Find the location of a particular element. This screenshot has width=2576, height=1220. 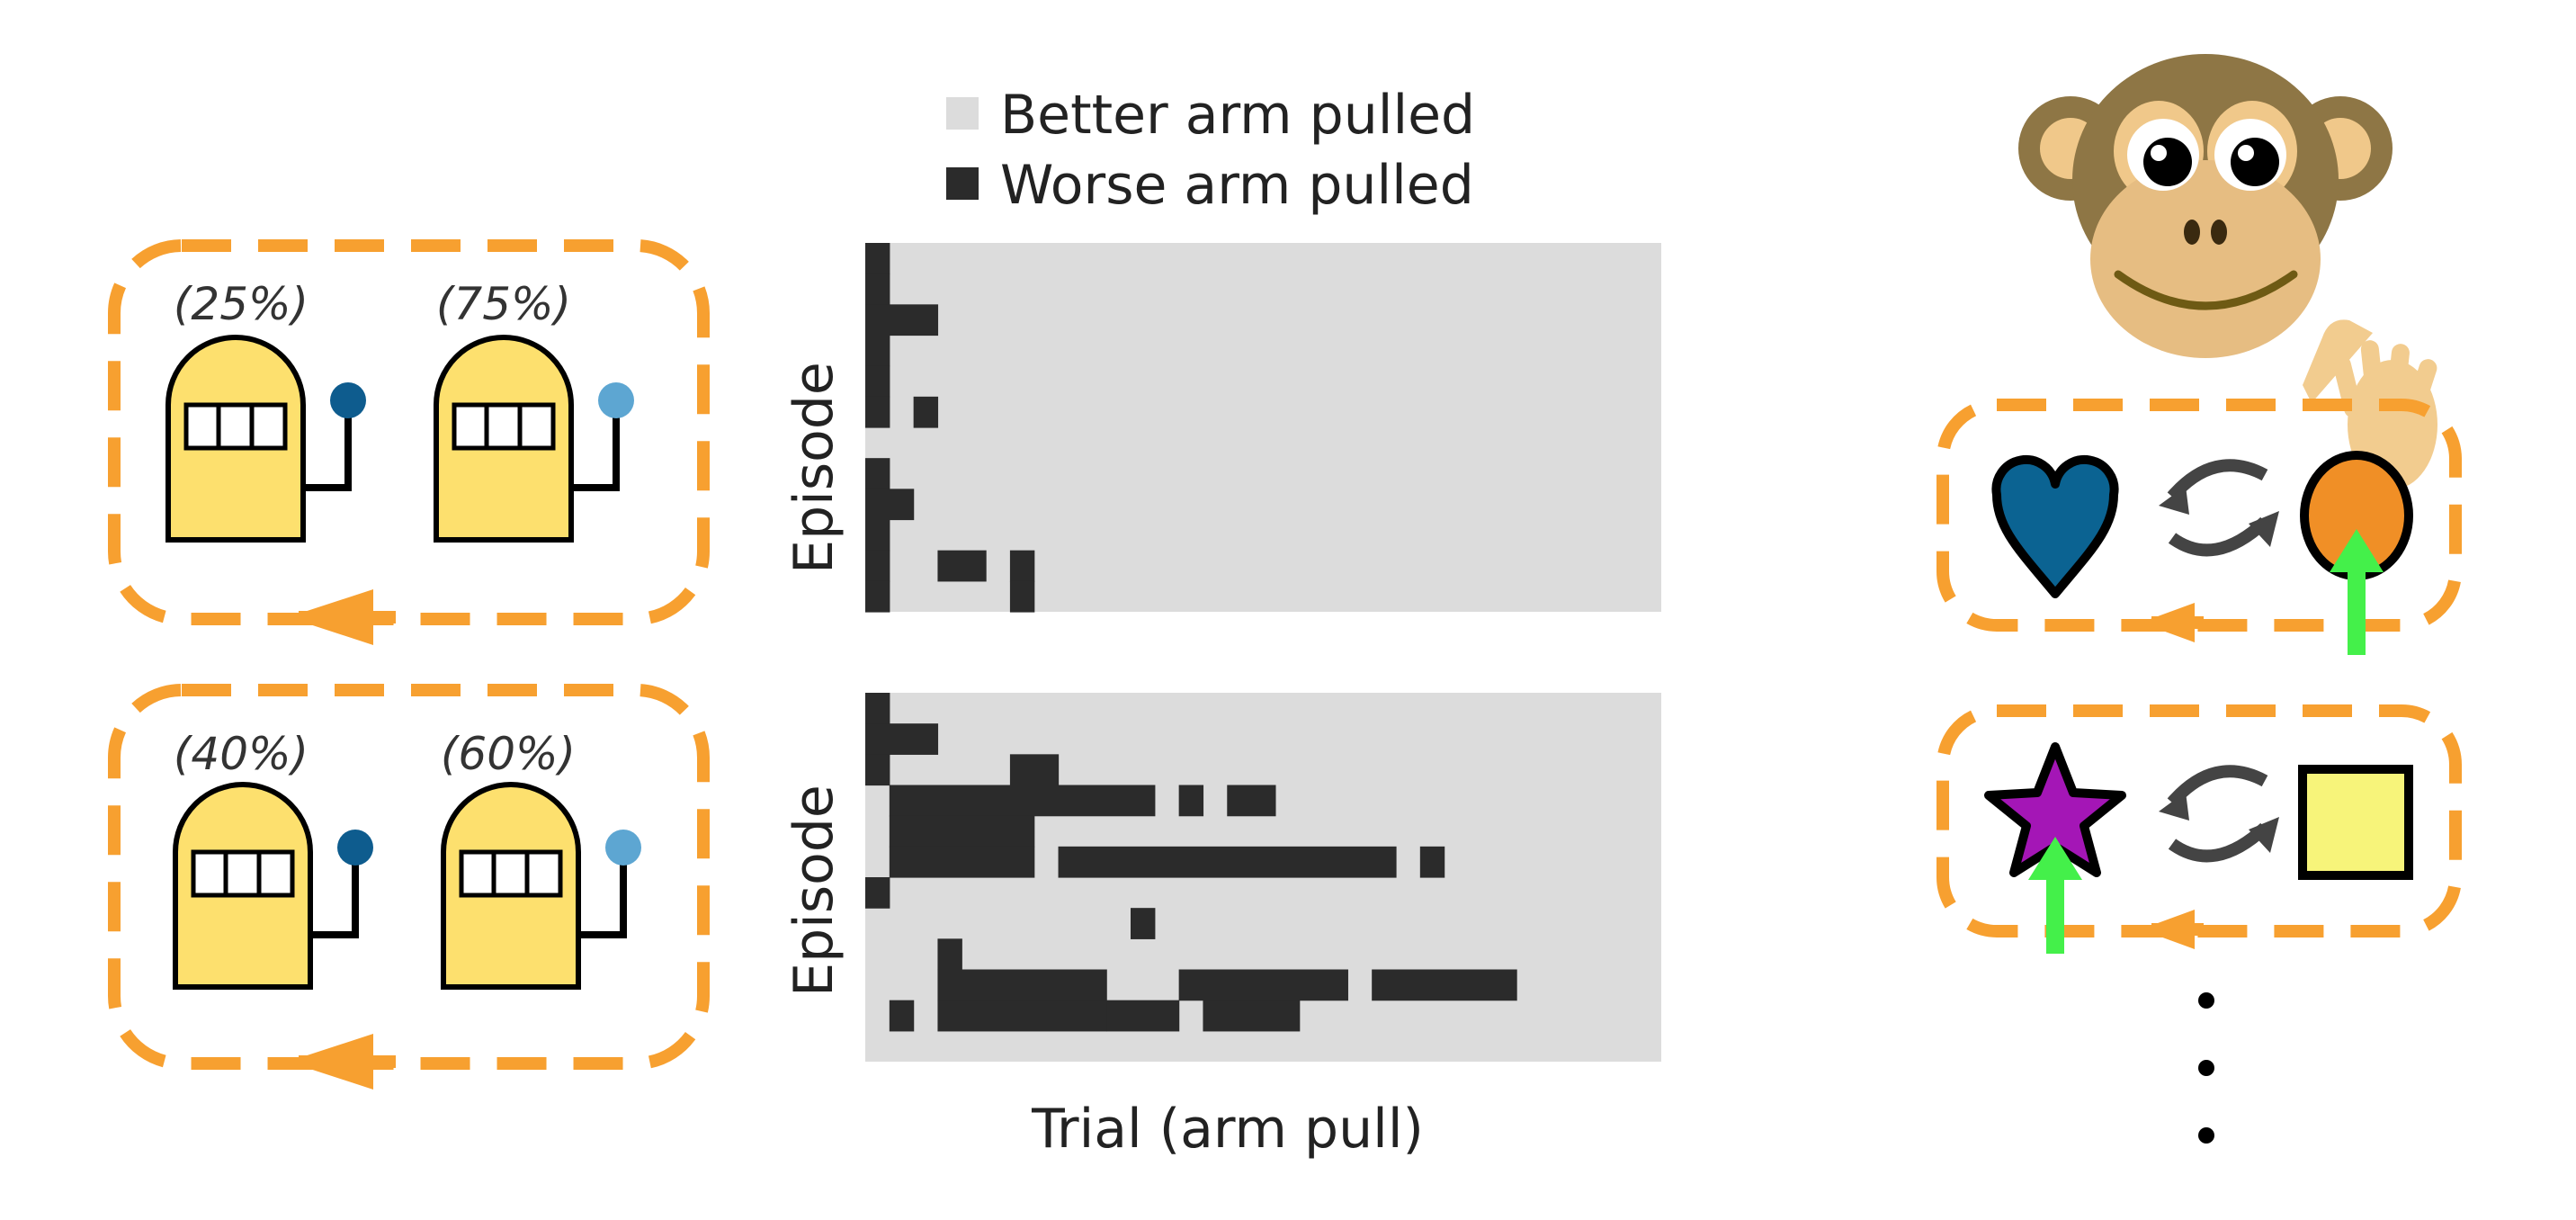

heatmap-panel-1: Episode is located at coordinates (1222, 428).